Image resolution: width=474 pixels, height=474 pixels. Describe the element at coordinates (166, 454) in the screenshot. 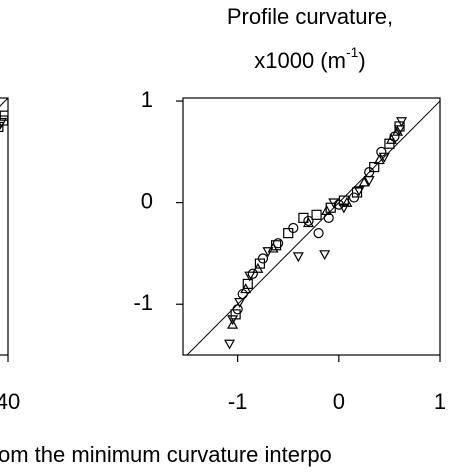

I see `x-axis-label: om the minimum curvature interpo` at that location.